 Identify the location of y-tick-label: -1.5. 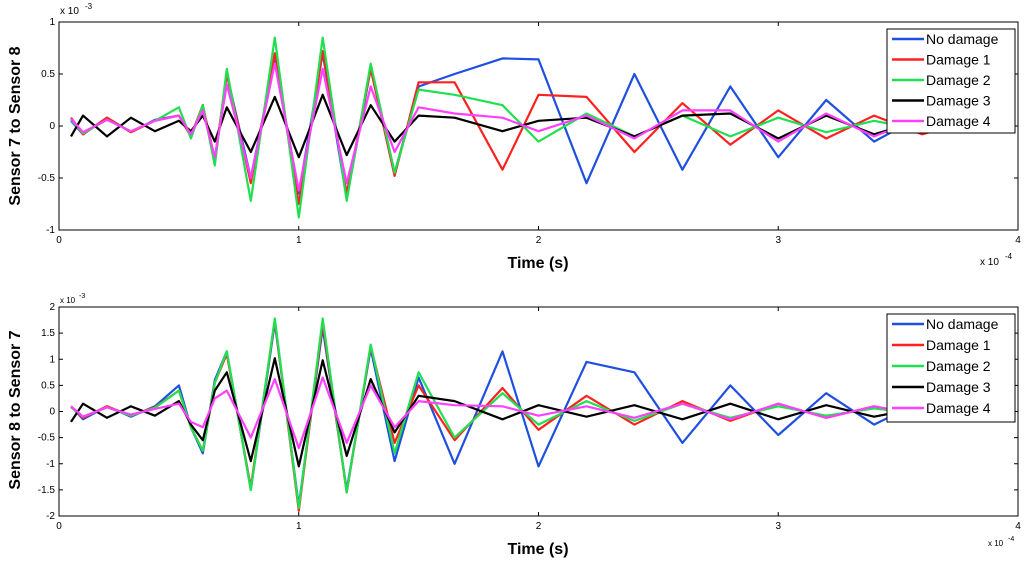
(47, 490).